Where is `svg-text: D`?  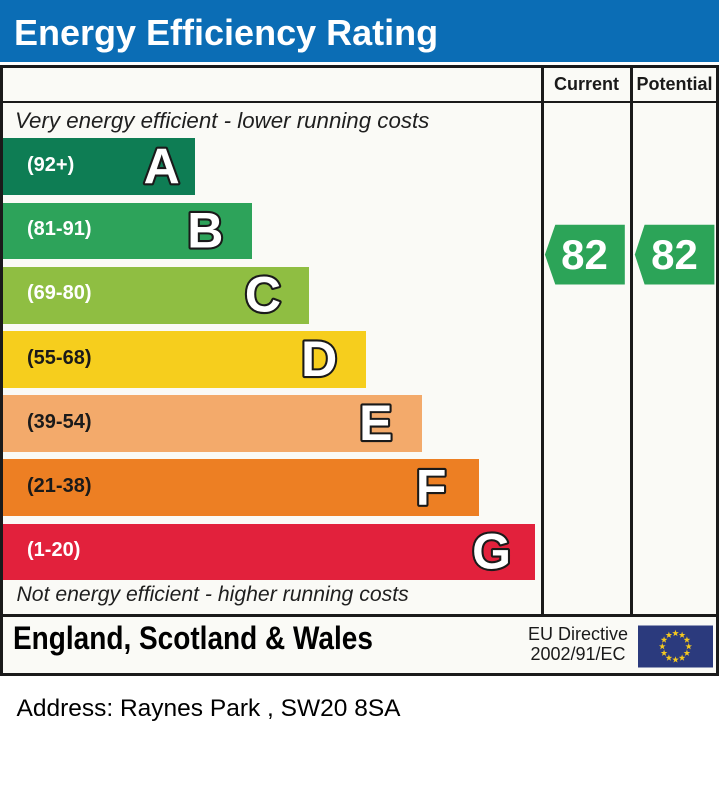
svg-text: D is located at coordinates (319, 359).